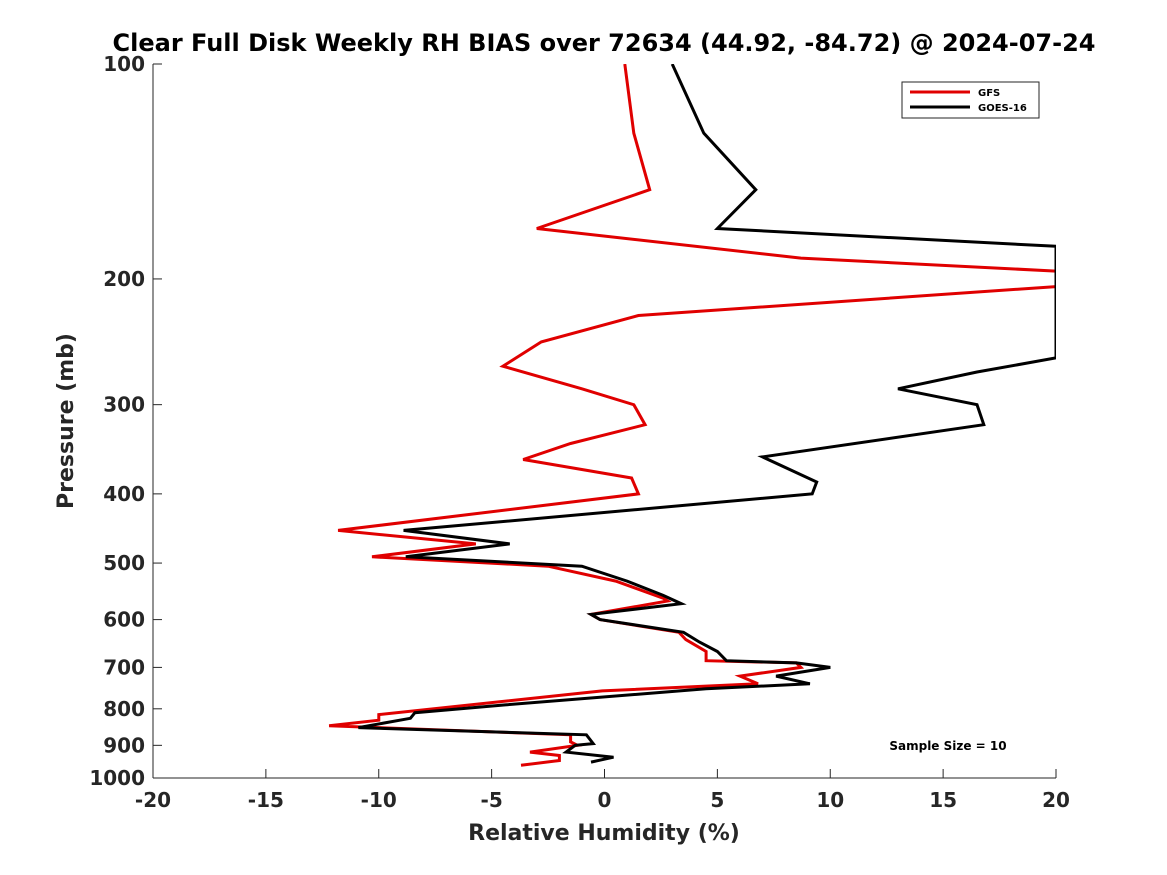 Image resolution: width=1167 pixels, height=875 pixels. I want to click on y-tick-label: 900, so click(124, 745).